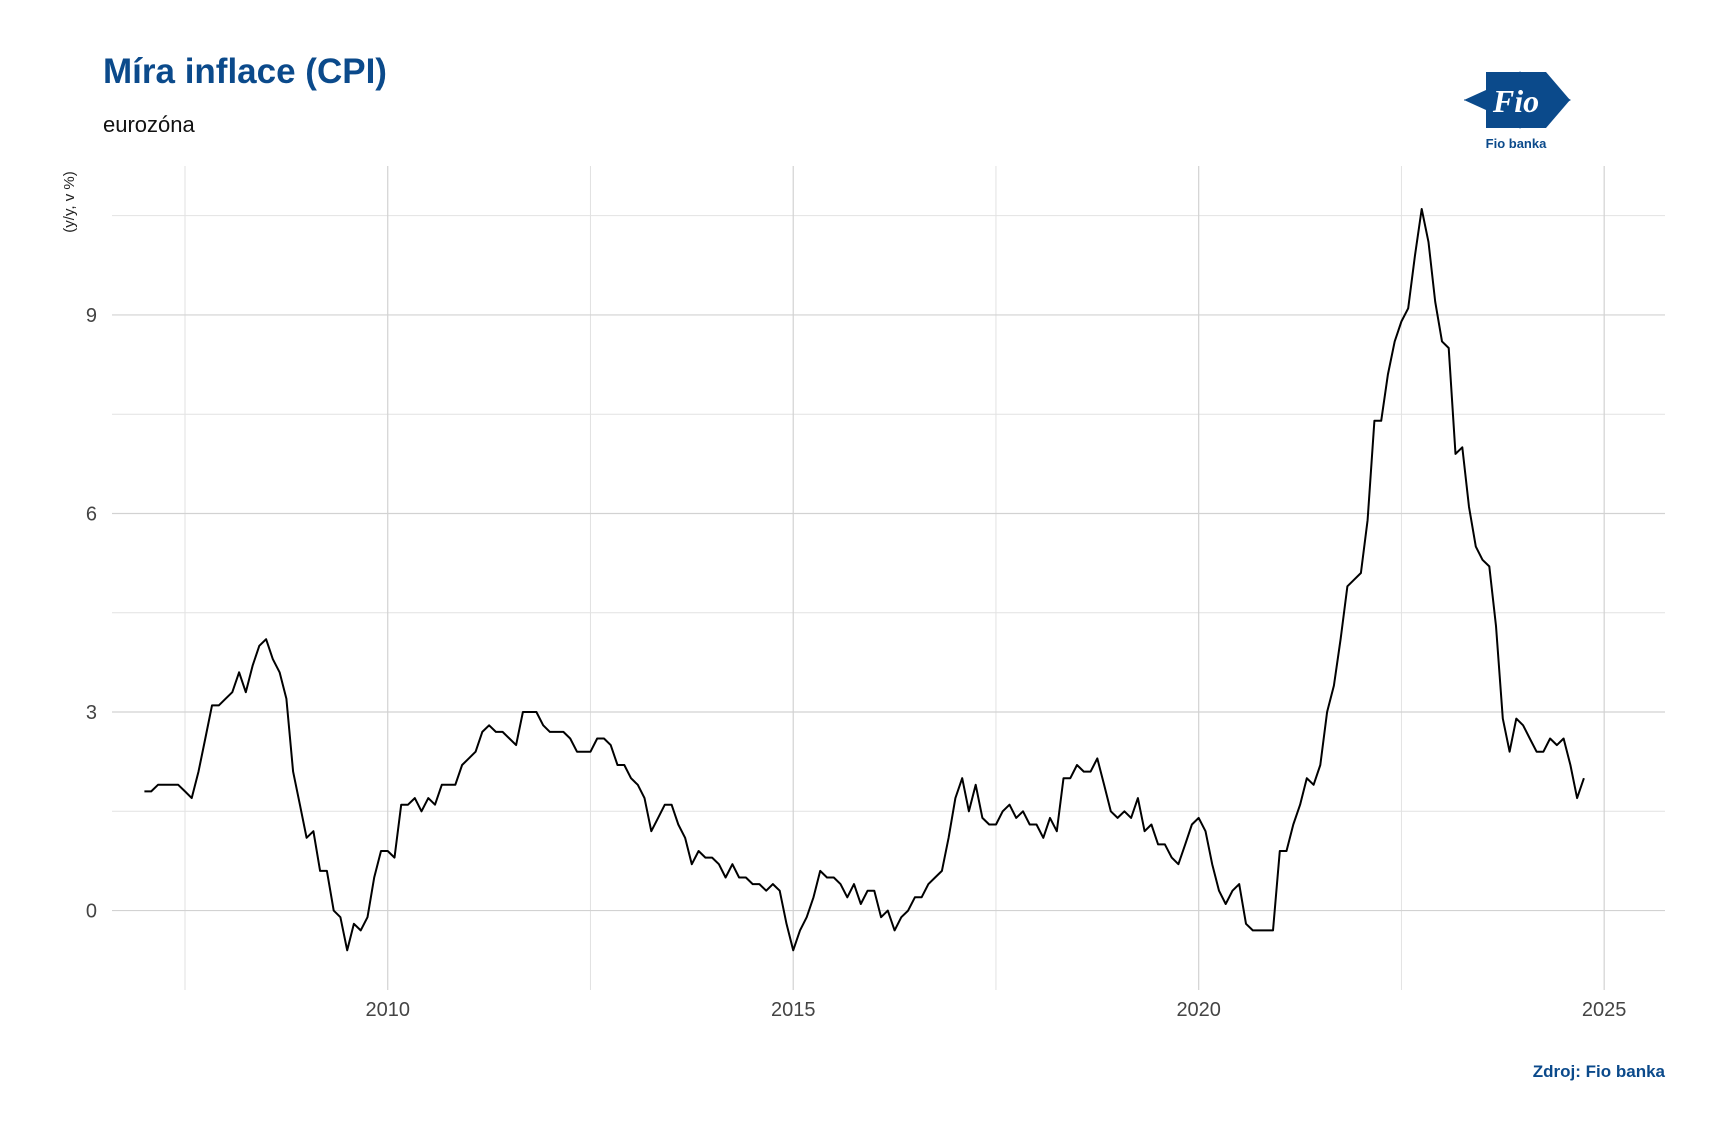 This screenshot has width=1710, height=1134. What do you see at coordinates (91, 316) in the screenshot?
I see `y-tick-label: 9` at bounding box center [91, 316].